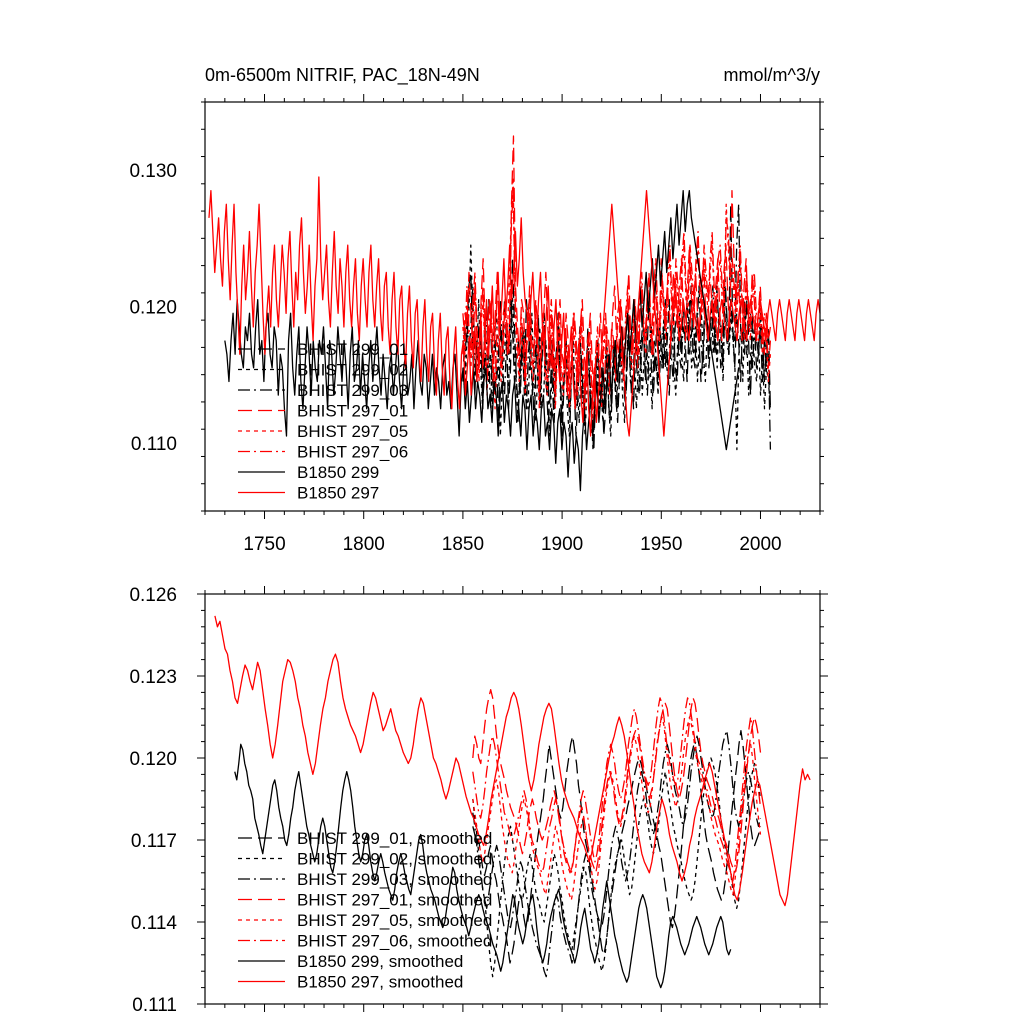 This screenshot has width=1024, height=1024. What do you see at coordinates (562, 544) in the screenshot?
I see `x-tick-label: 1900` at bounding box center [562, 544].